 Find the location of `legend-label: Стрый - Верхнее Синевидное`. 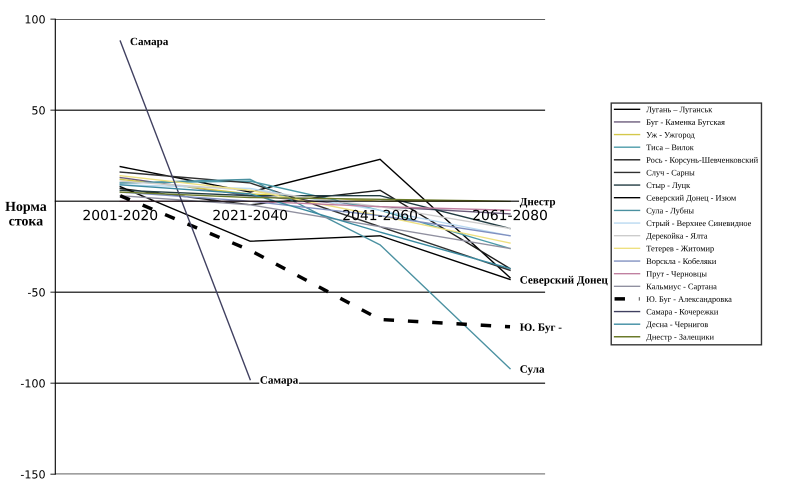

legend-label: Стрый - Верхнее Синевидное is located at coordinates (699, 224).